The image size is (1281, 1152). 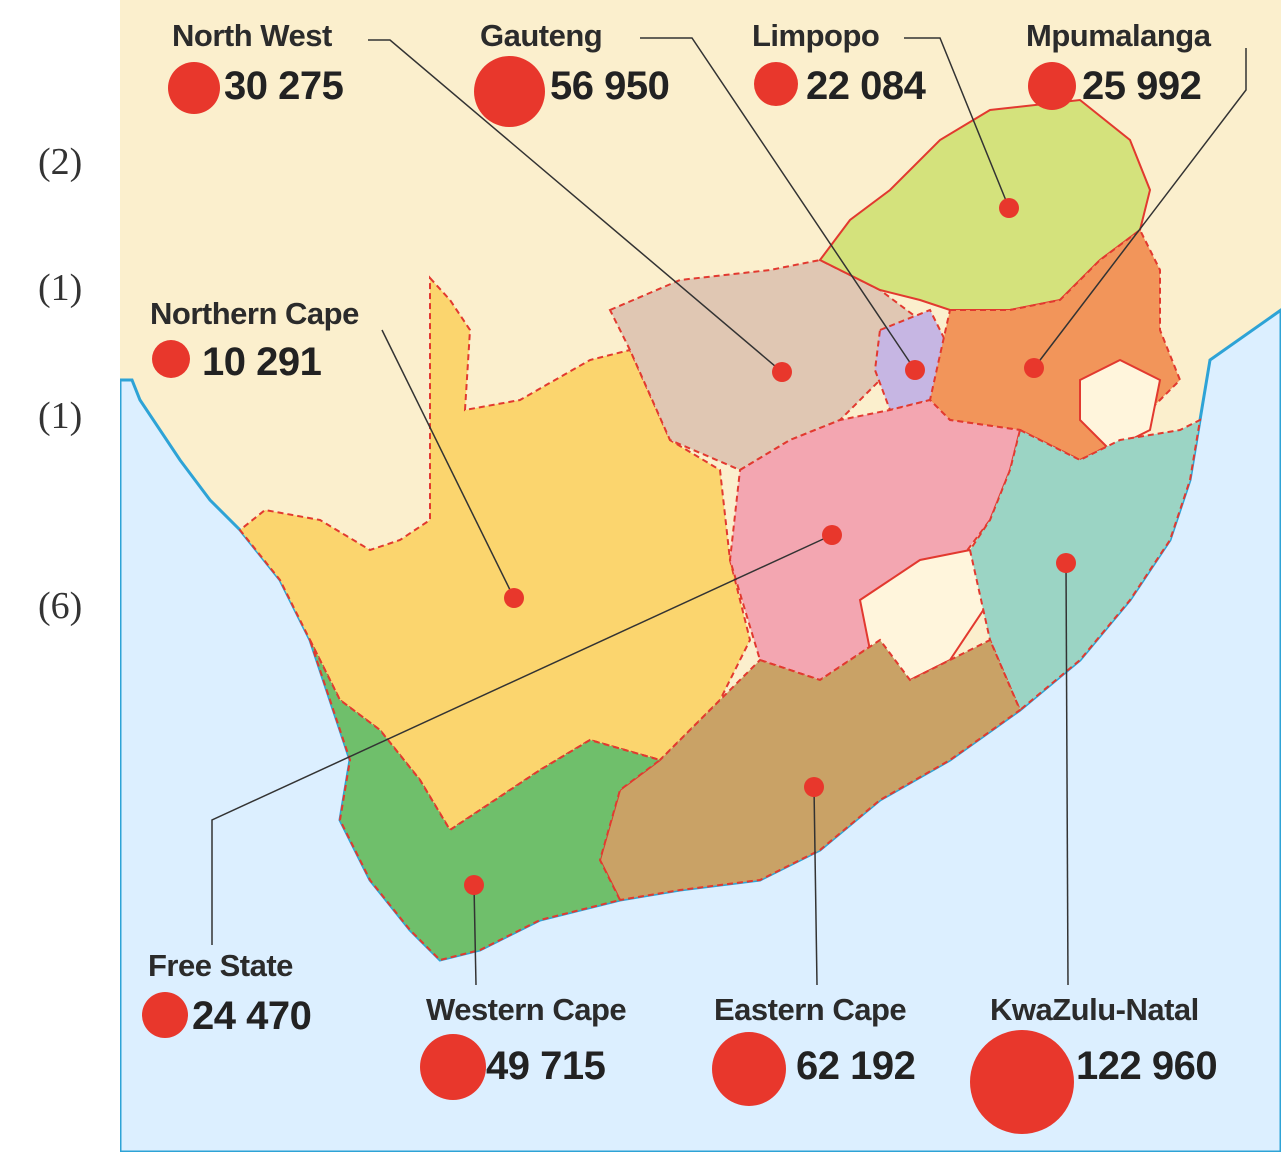 I want to click on label-north-west-value: 30 275, so click(x=284, y=86).